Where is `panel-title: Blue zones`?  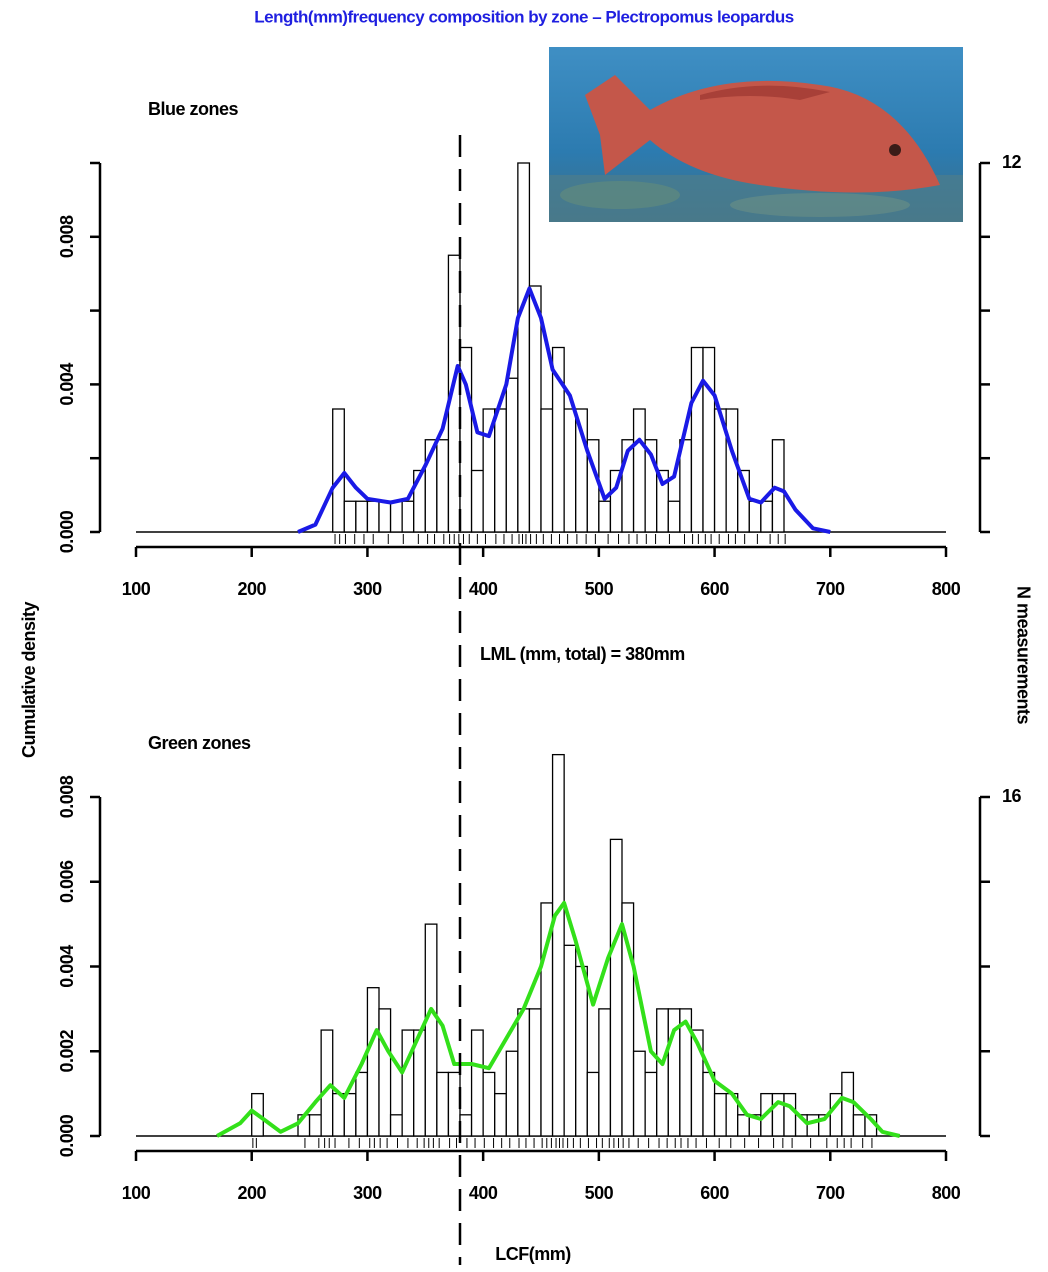 panel-title: Blue zones is located at coordinates (193, 109).